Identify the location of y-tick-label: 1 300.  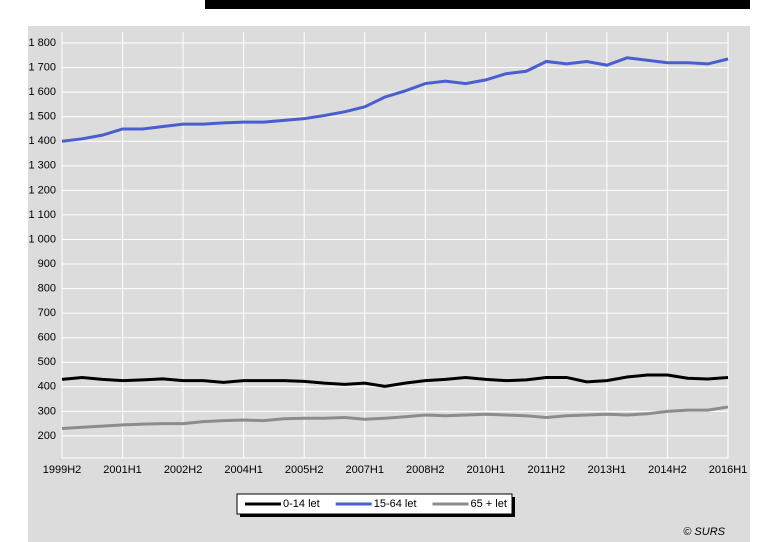
(42, 166).